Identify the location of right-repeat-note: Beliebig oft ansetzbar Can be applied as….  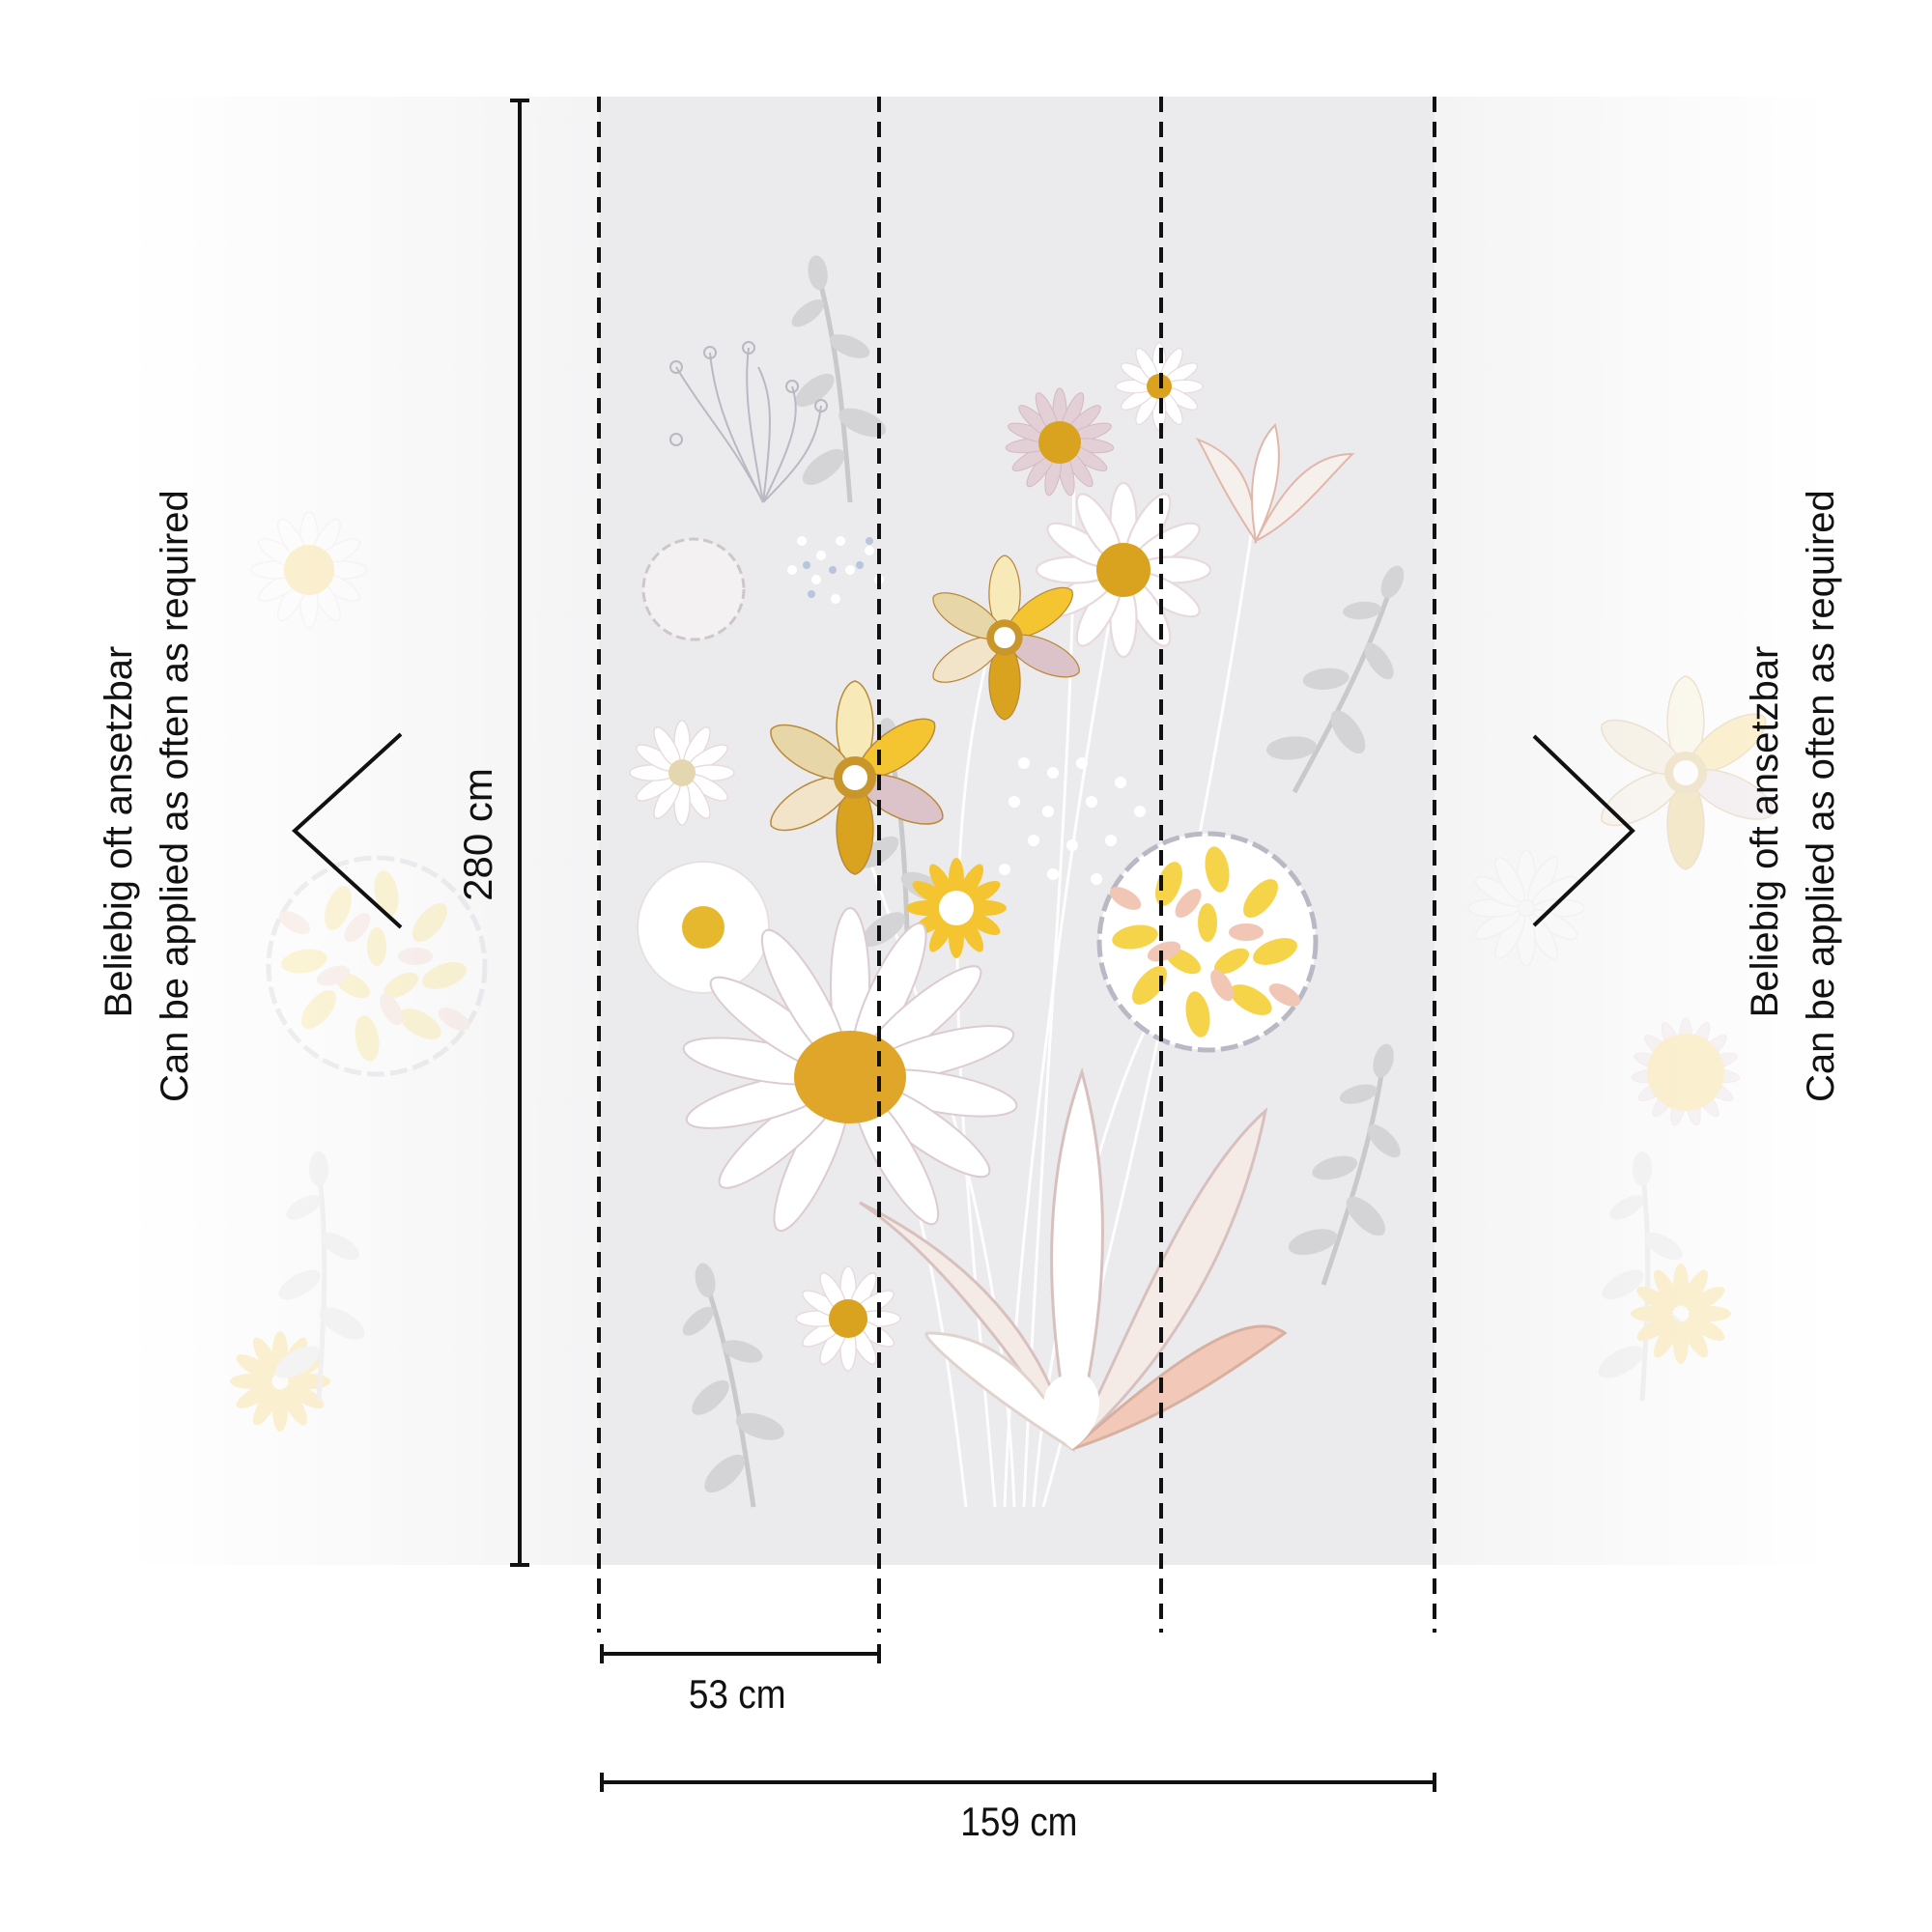
(1793, 796).